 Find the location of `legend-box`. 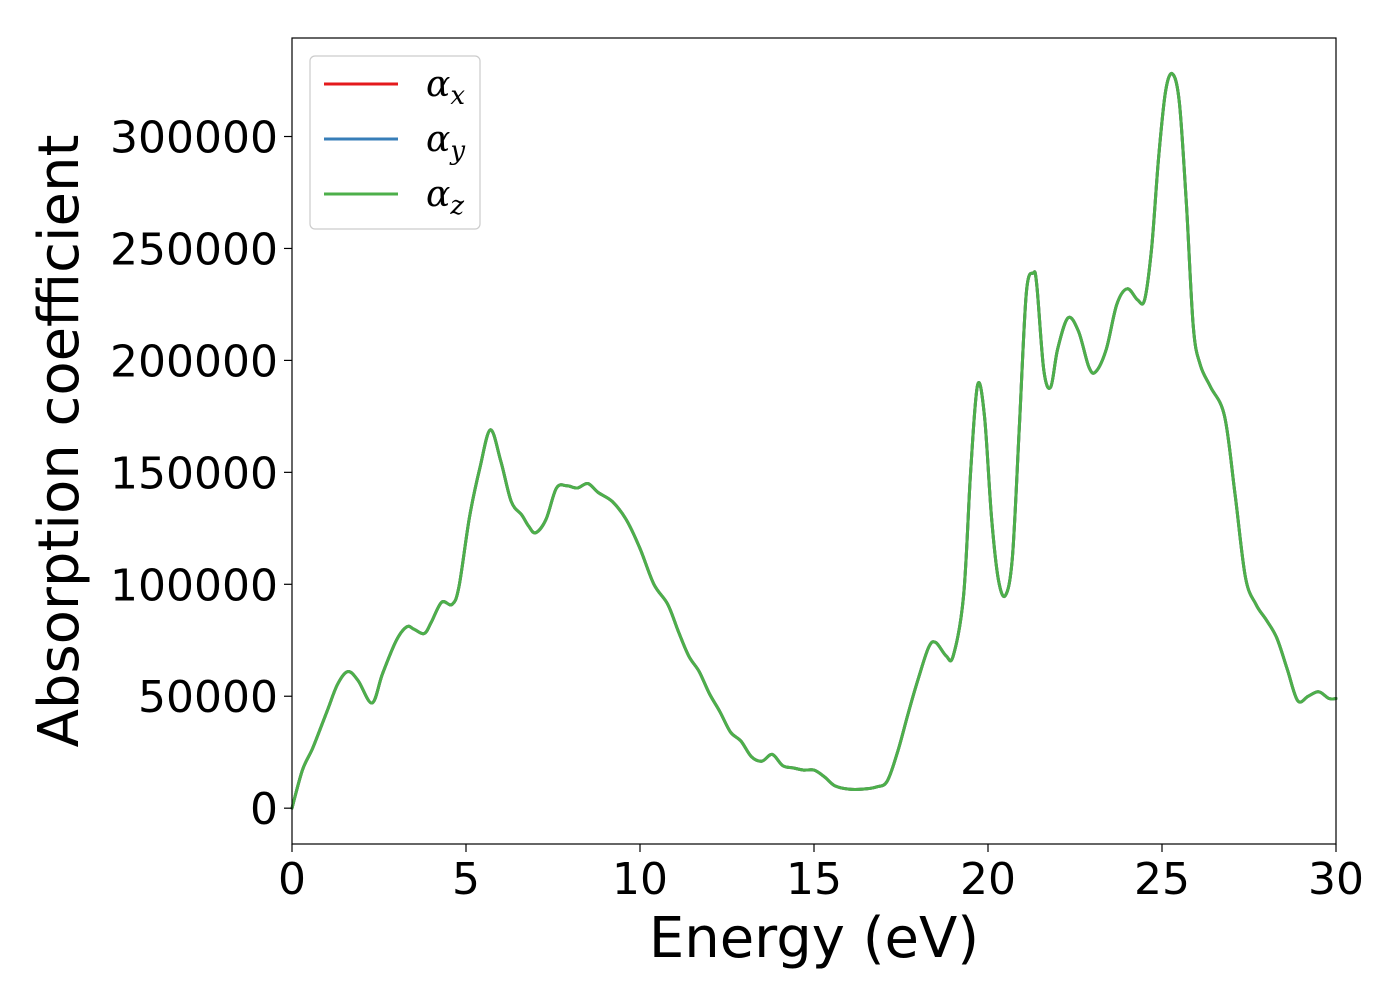

legend-box is located at coordinates (395, 142).